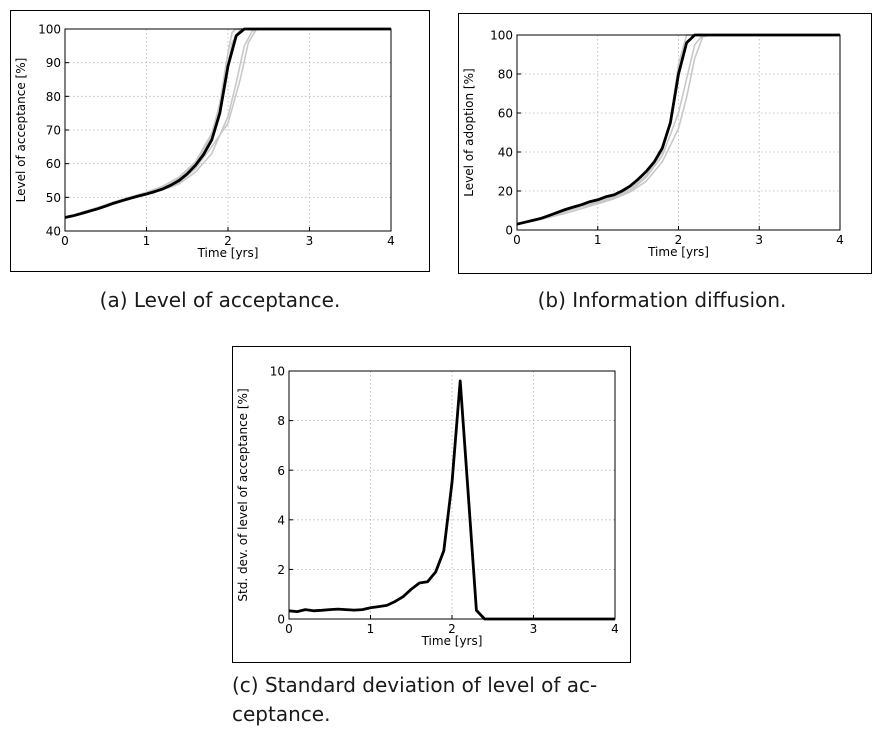 The width and height of the screenshot is (872, 733). I want to click on y-axis-label: Level of acceptance [%], so click(21, 130).